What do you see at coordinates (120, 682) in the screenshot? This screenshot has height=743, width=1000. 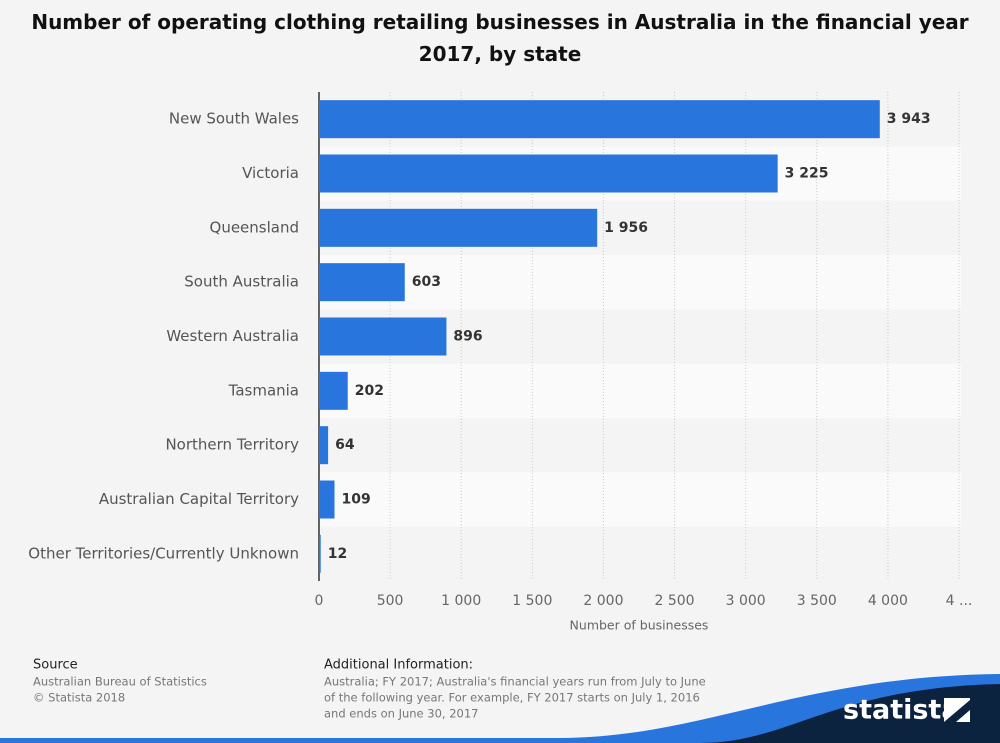 I see `source-line: Australian Bureau of Statistics` at bounding box center [120, 682].